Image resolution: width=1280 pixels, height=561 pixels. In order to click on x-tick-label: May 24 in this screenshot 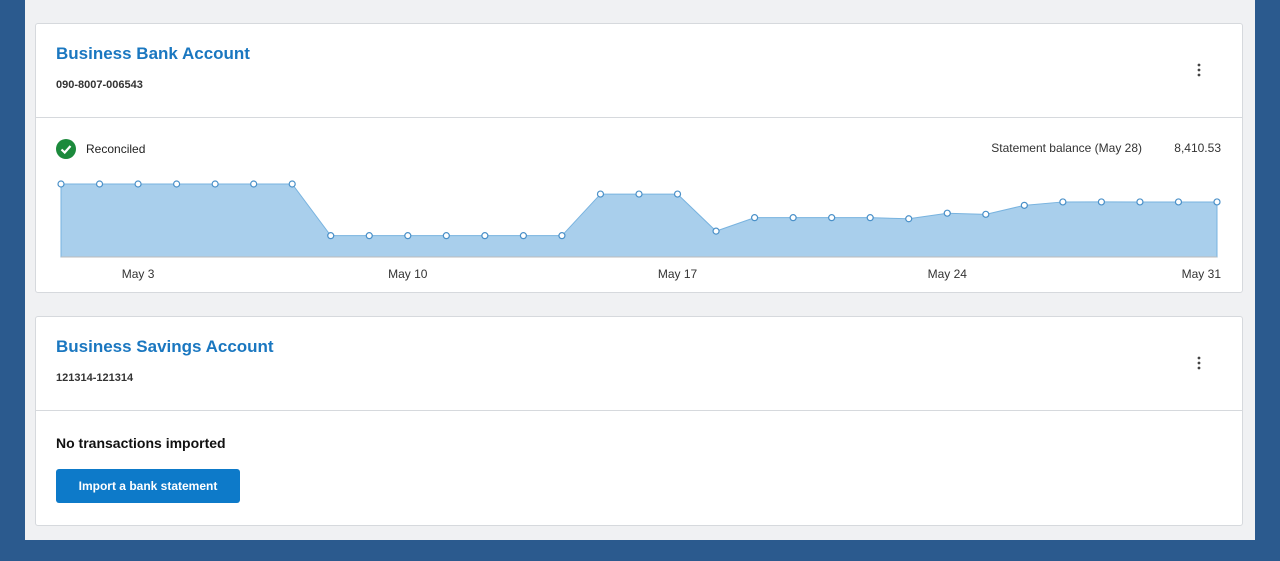, I will do `click(948, 274)`.